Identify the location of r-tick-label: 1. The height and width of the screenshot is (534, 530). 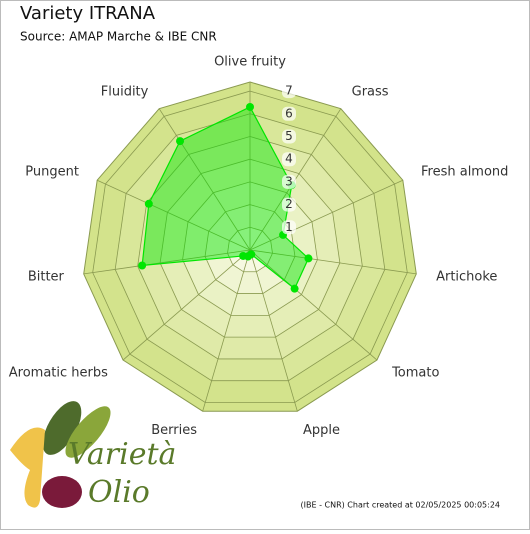
(289, 227).